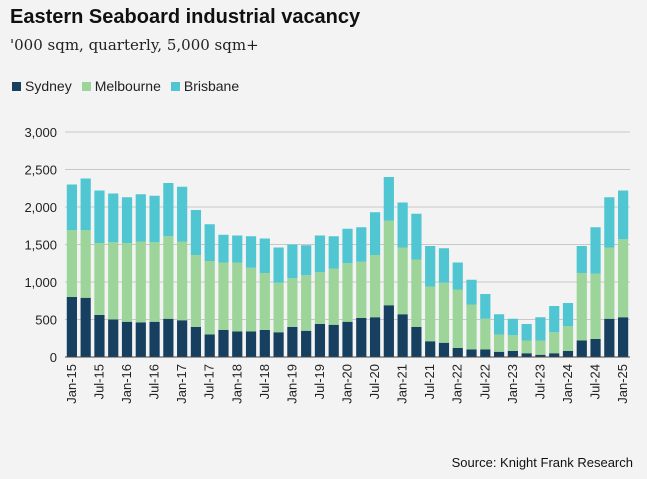  Describe the element at coordinates (209, 381) in the screenshot. I see `x-tick-label: Jul-17` at that location.